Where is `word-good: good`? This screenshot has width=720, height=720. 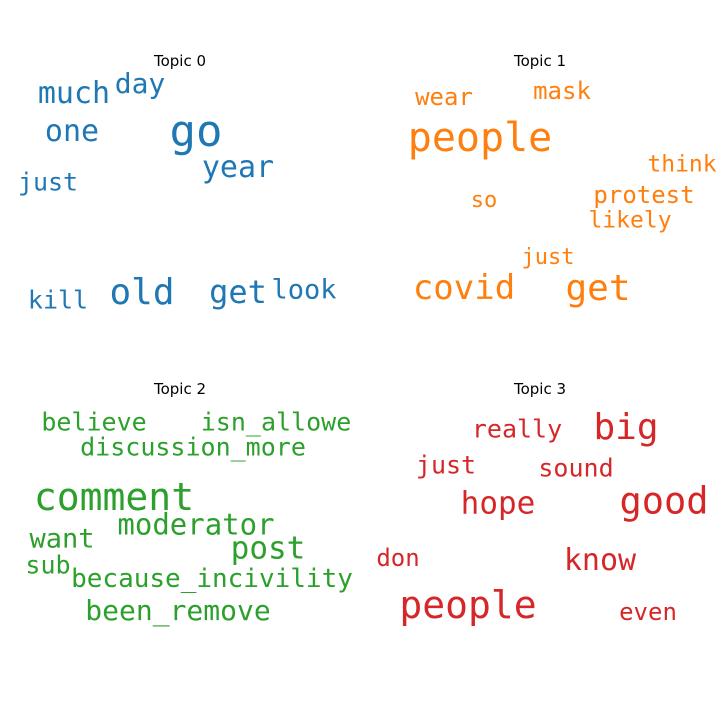 word-good: good is located at coordinates (664, 501).